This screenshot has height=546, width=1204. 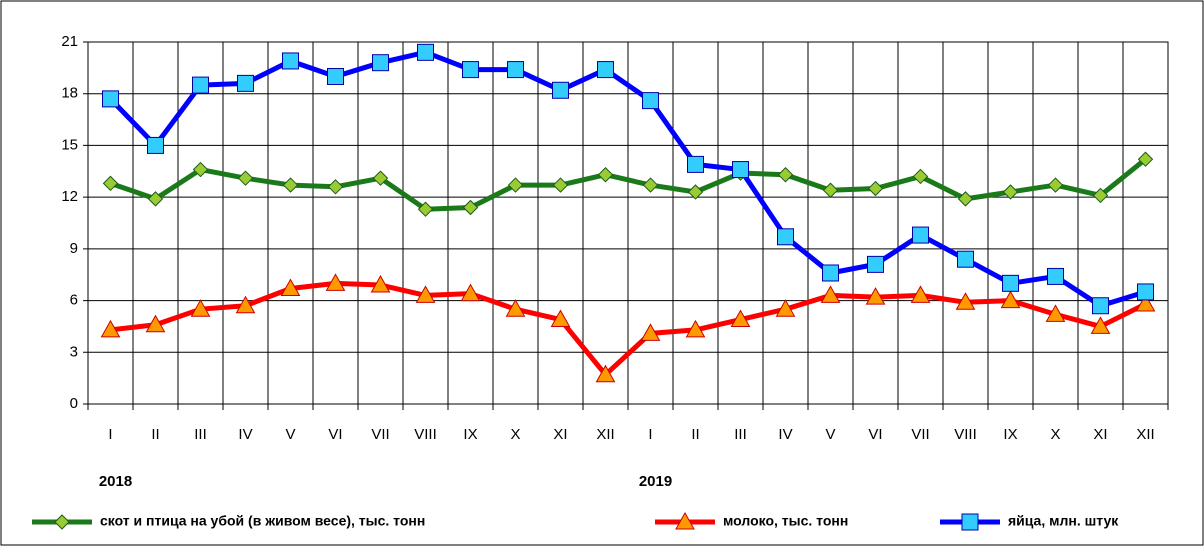 What do you see at coordinates (69, 41) in the screenshot?
I see `y-tick-label: 21` at bounding box center [69, 41].